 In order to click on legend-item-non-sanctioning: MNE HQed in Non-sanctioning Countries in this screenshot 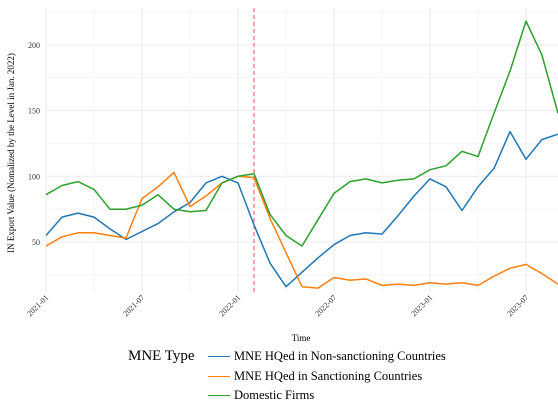, I will do `click(327, 356)`.